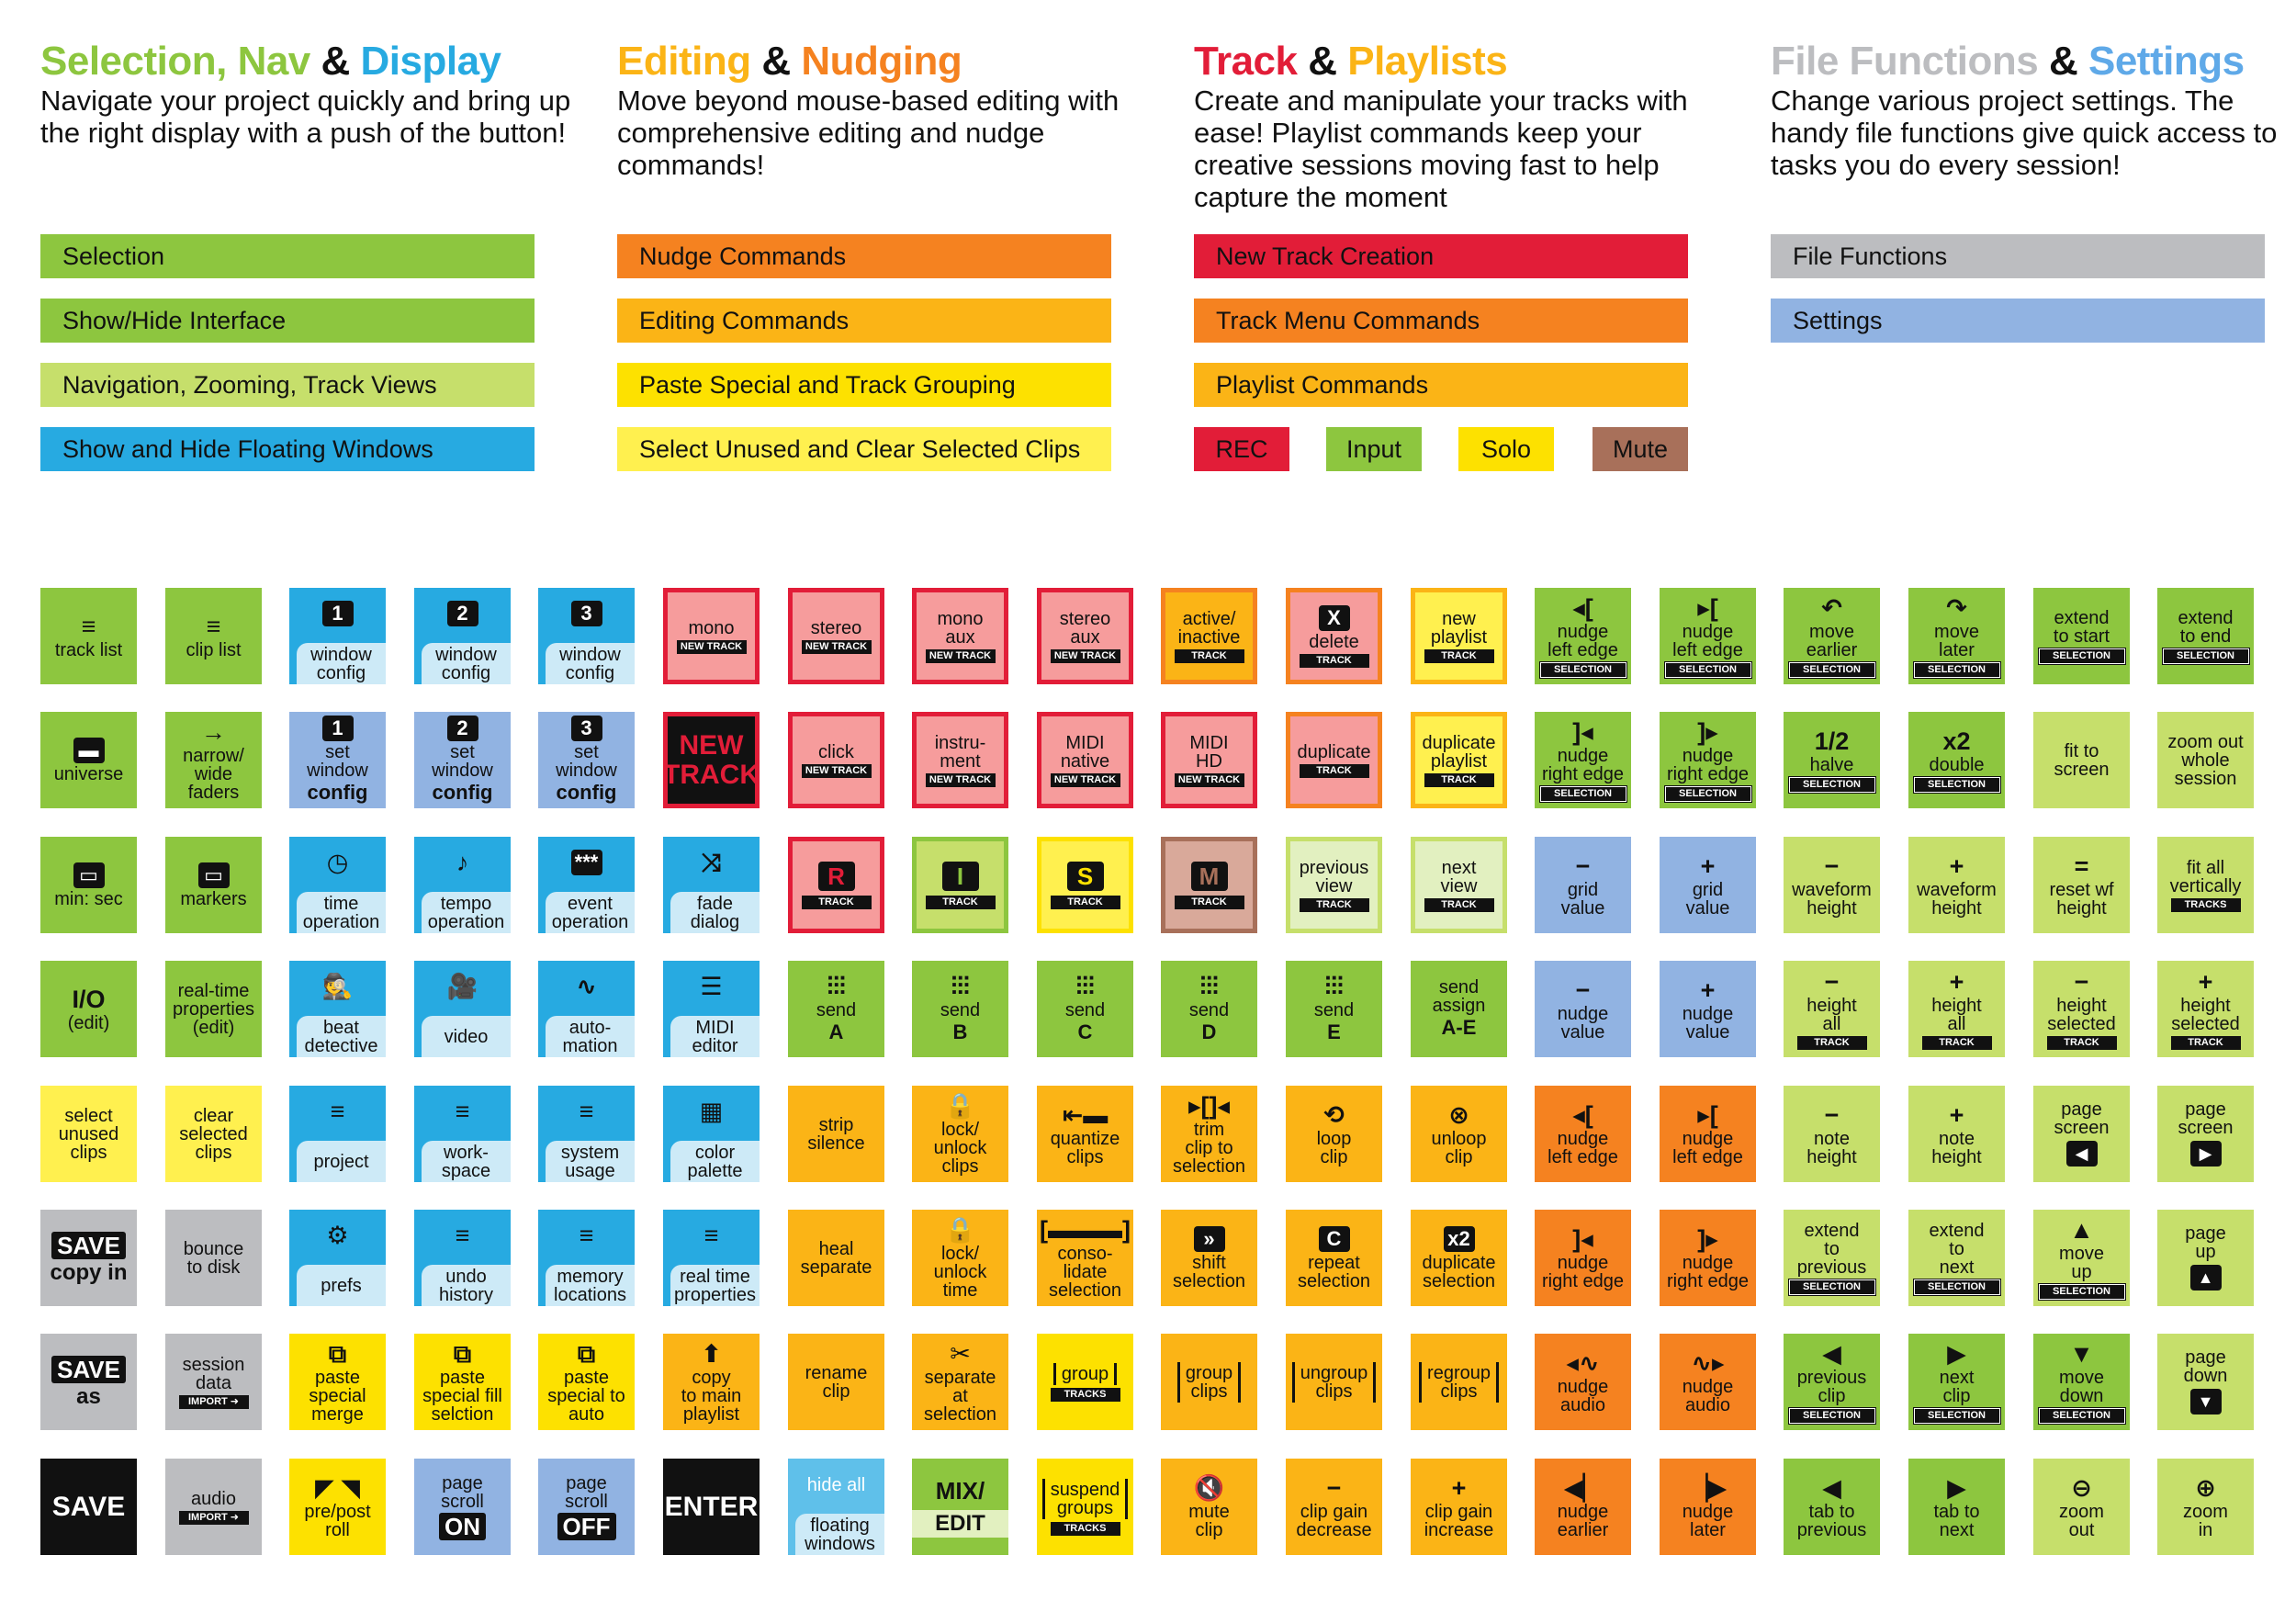  What do you see at coordinates (960, 1009) in the screenshot?
I see `shortcut-key: ⫶⫶⫶ send B` at bounding box center [960, 1009].